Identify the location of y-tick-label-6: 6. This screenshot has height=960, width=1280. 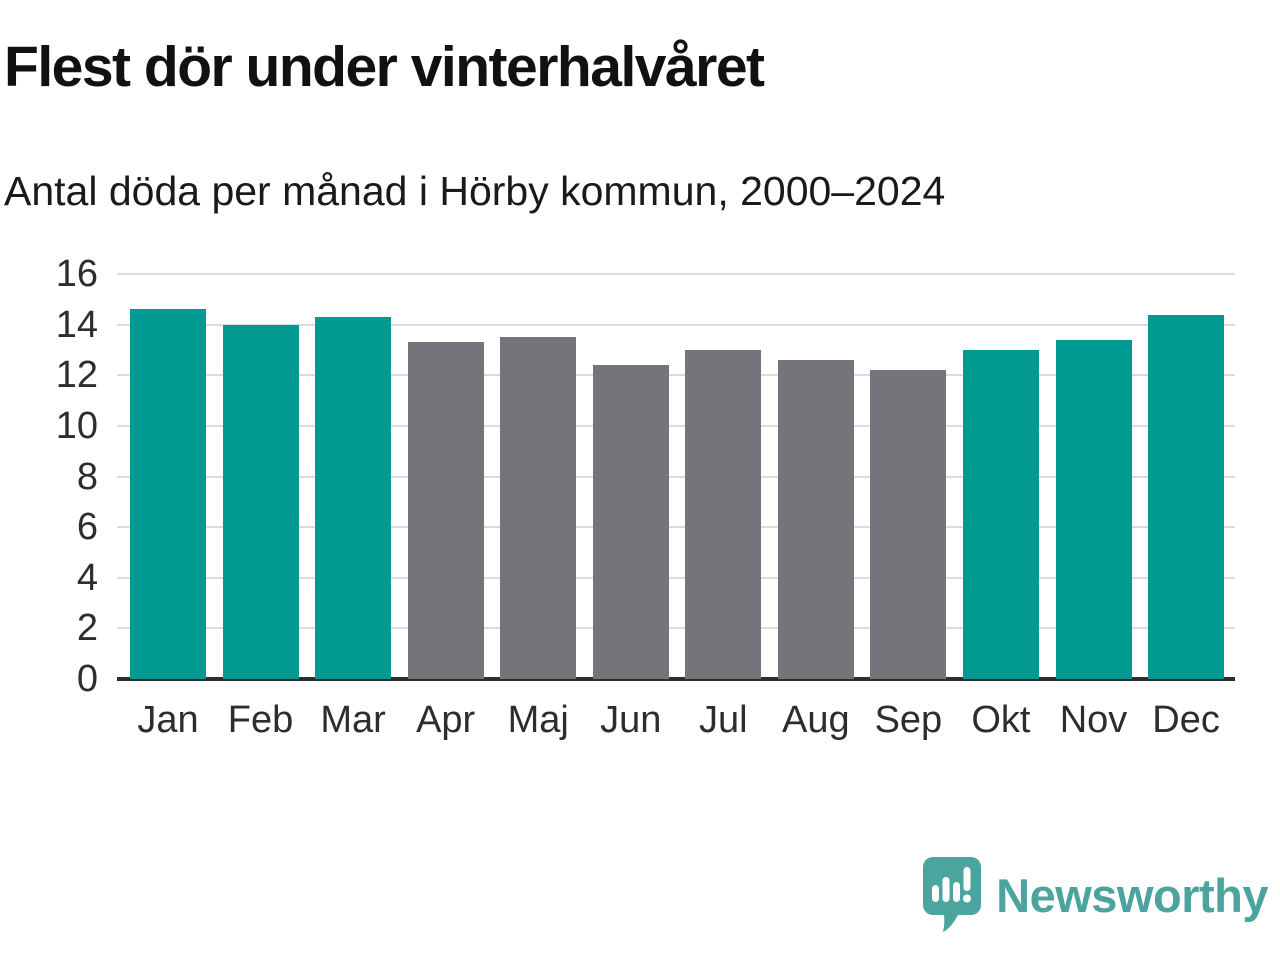
(87, 527).